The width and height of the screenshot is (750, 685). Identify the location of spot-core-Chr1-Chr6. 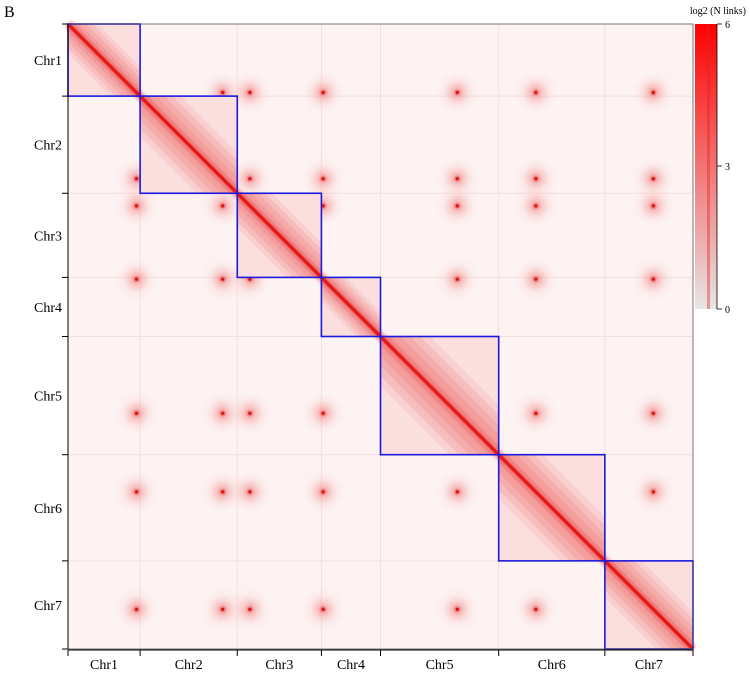
(136, 492).